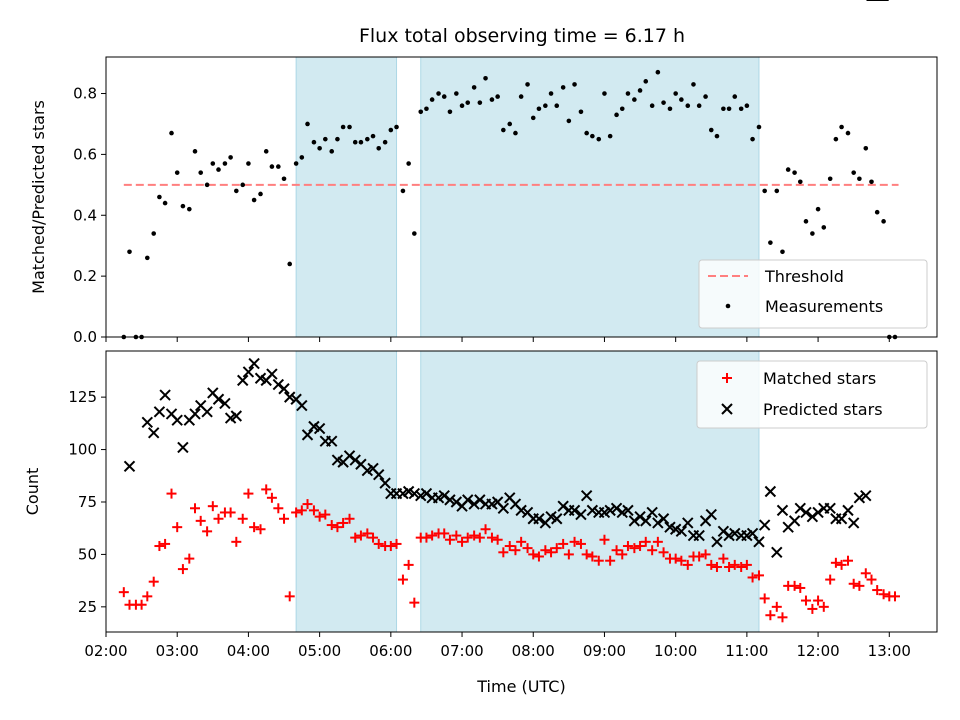 This screenshot has height=720, width=960. I want to click on x-tick-label: 06:00, so click(390, 651).